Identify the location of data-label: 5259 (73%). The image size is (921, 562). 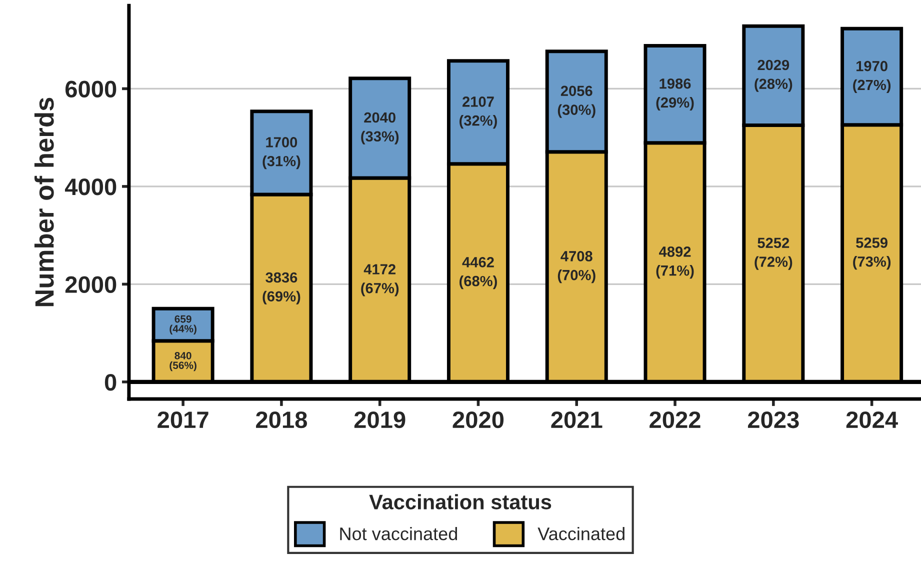
(872, 254).